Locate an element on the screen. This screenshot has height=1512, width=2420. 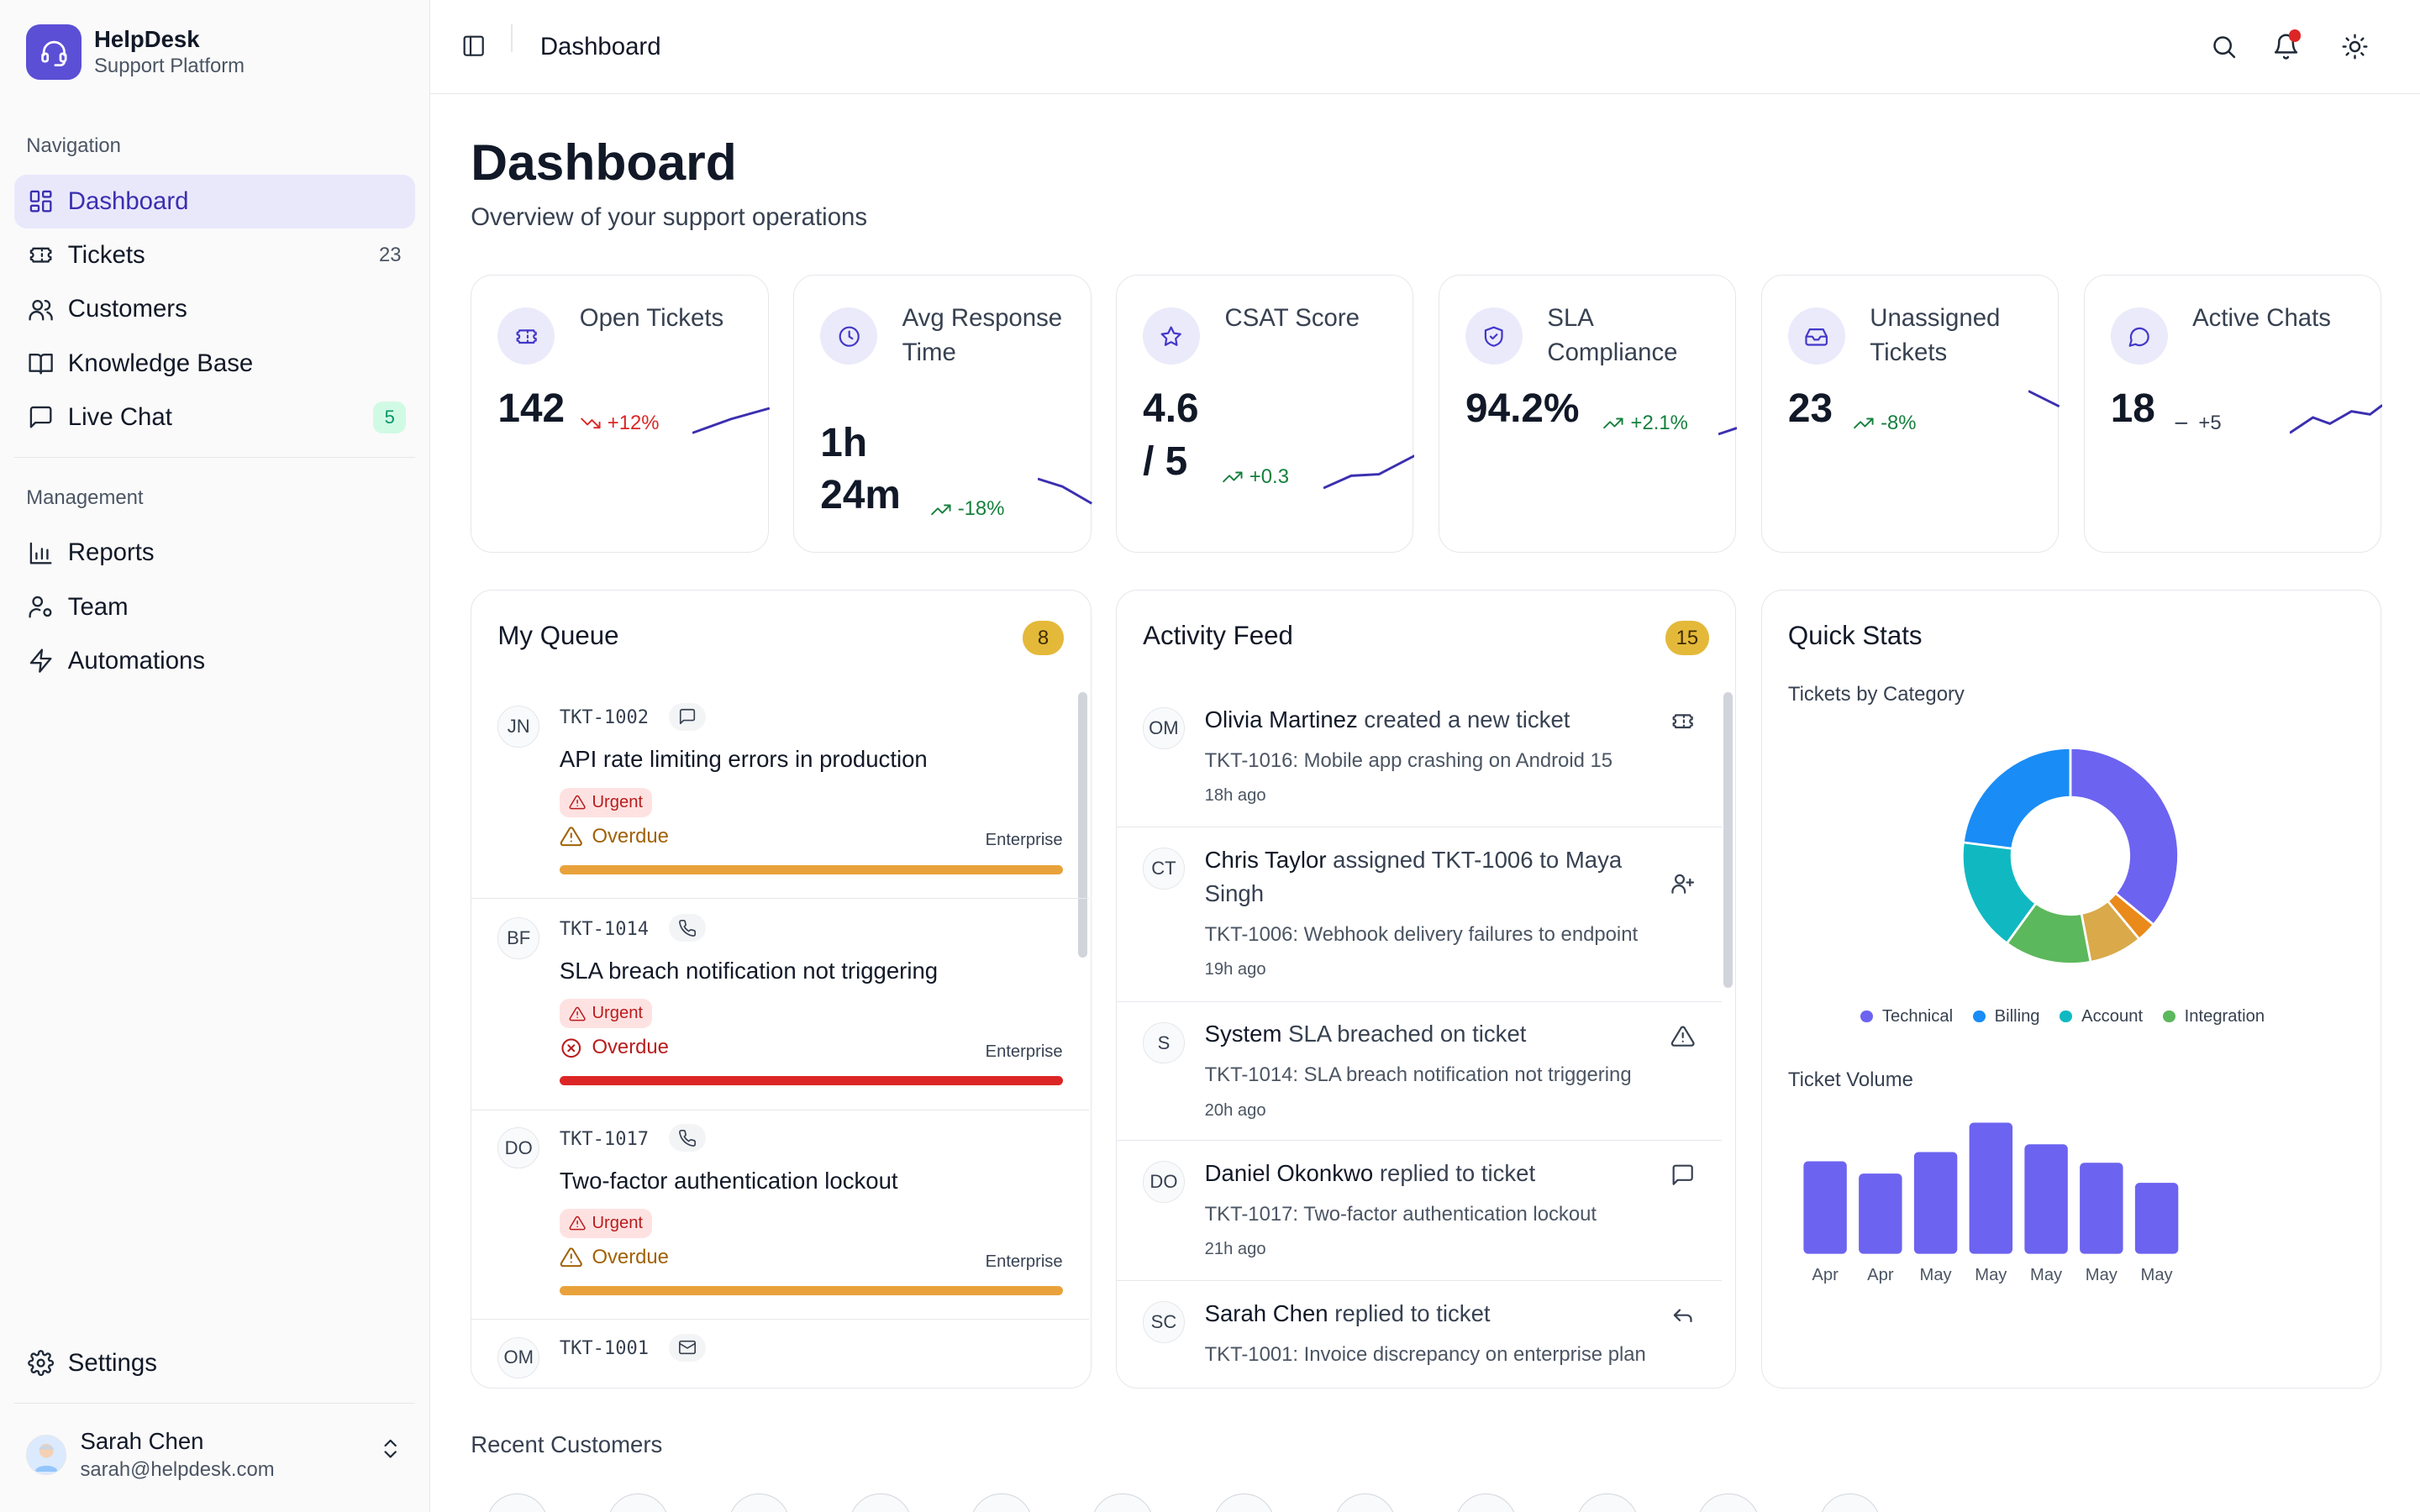
sidebar-item-knowledge-base: Knowledge Base is located at coordinates (215, 363).